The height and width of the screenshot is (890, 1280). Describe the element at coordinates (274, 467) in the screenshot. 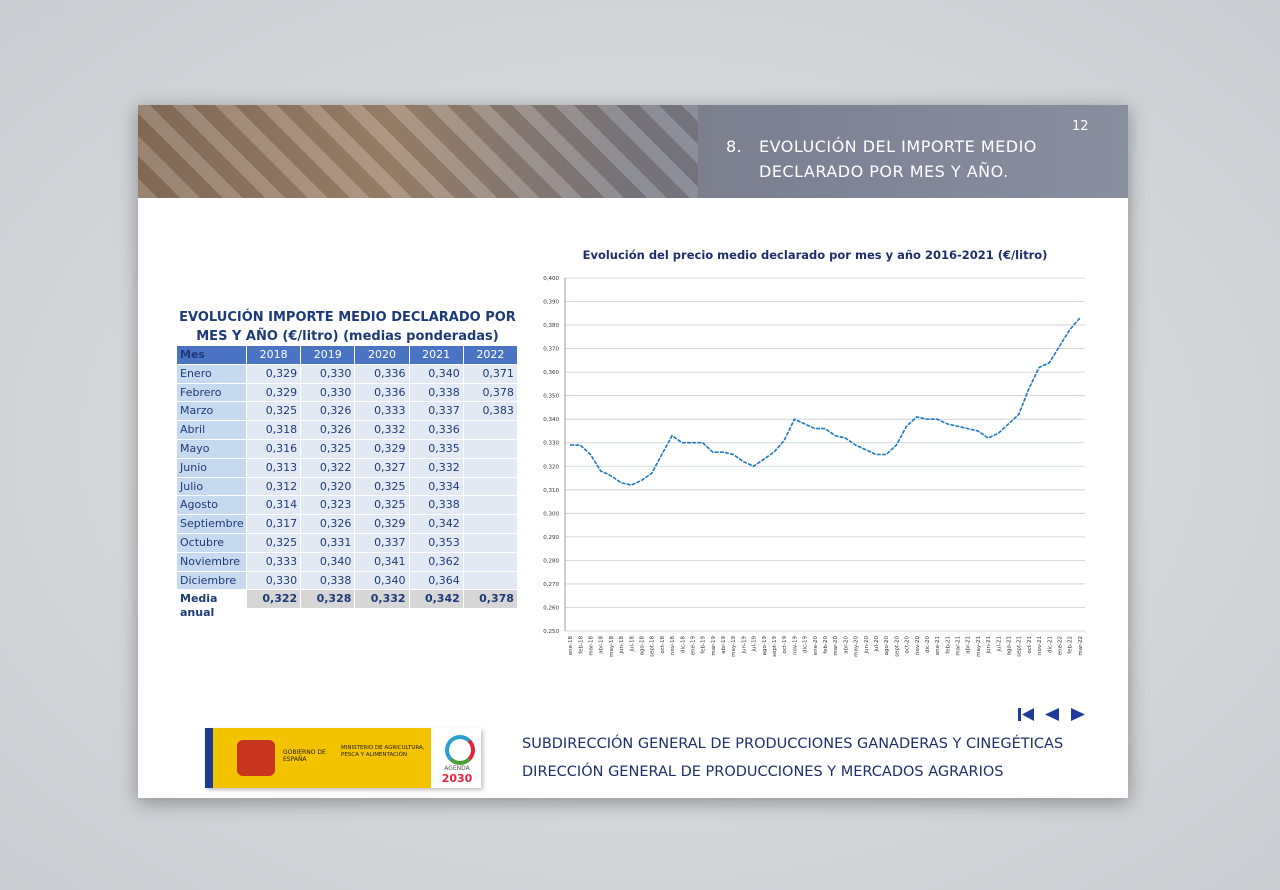

I see `table-cell: 0,313` at that location.